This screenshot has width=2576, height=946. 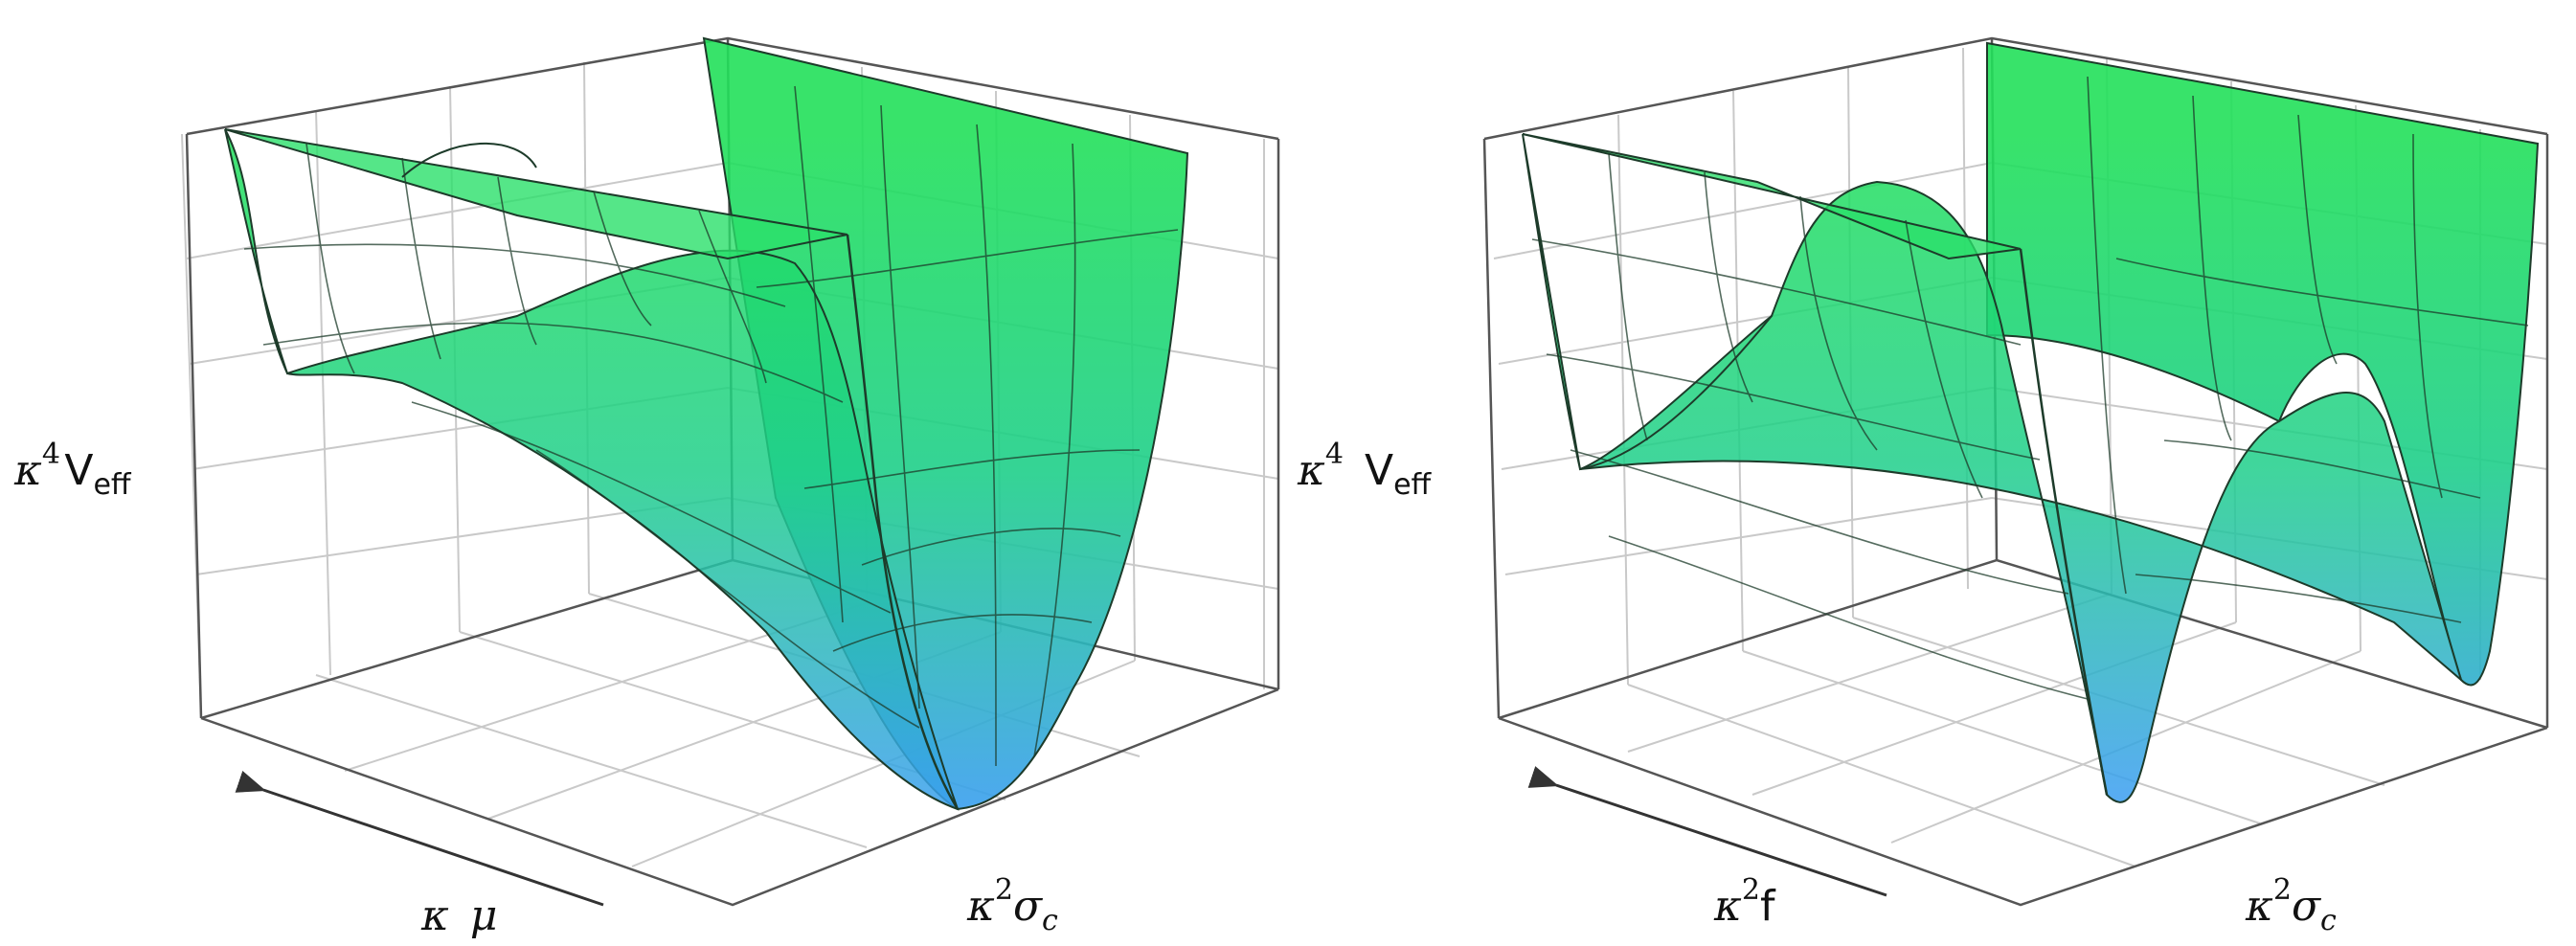 I want to click on left-axis-arrow, so click(x=419, y=838).